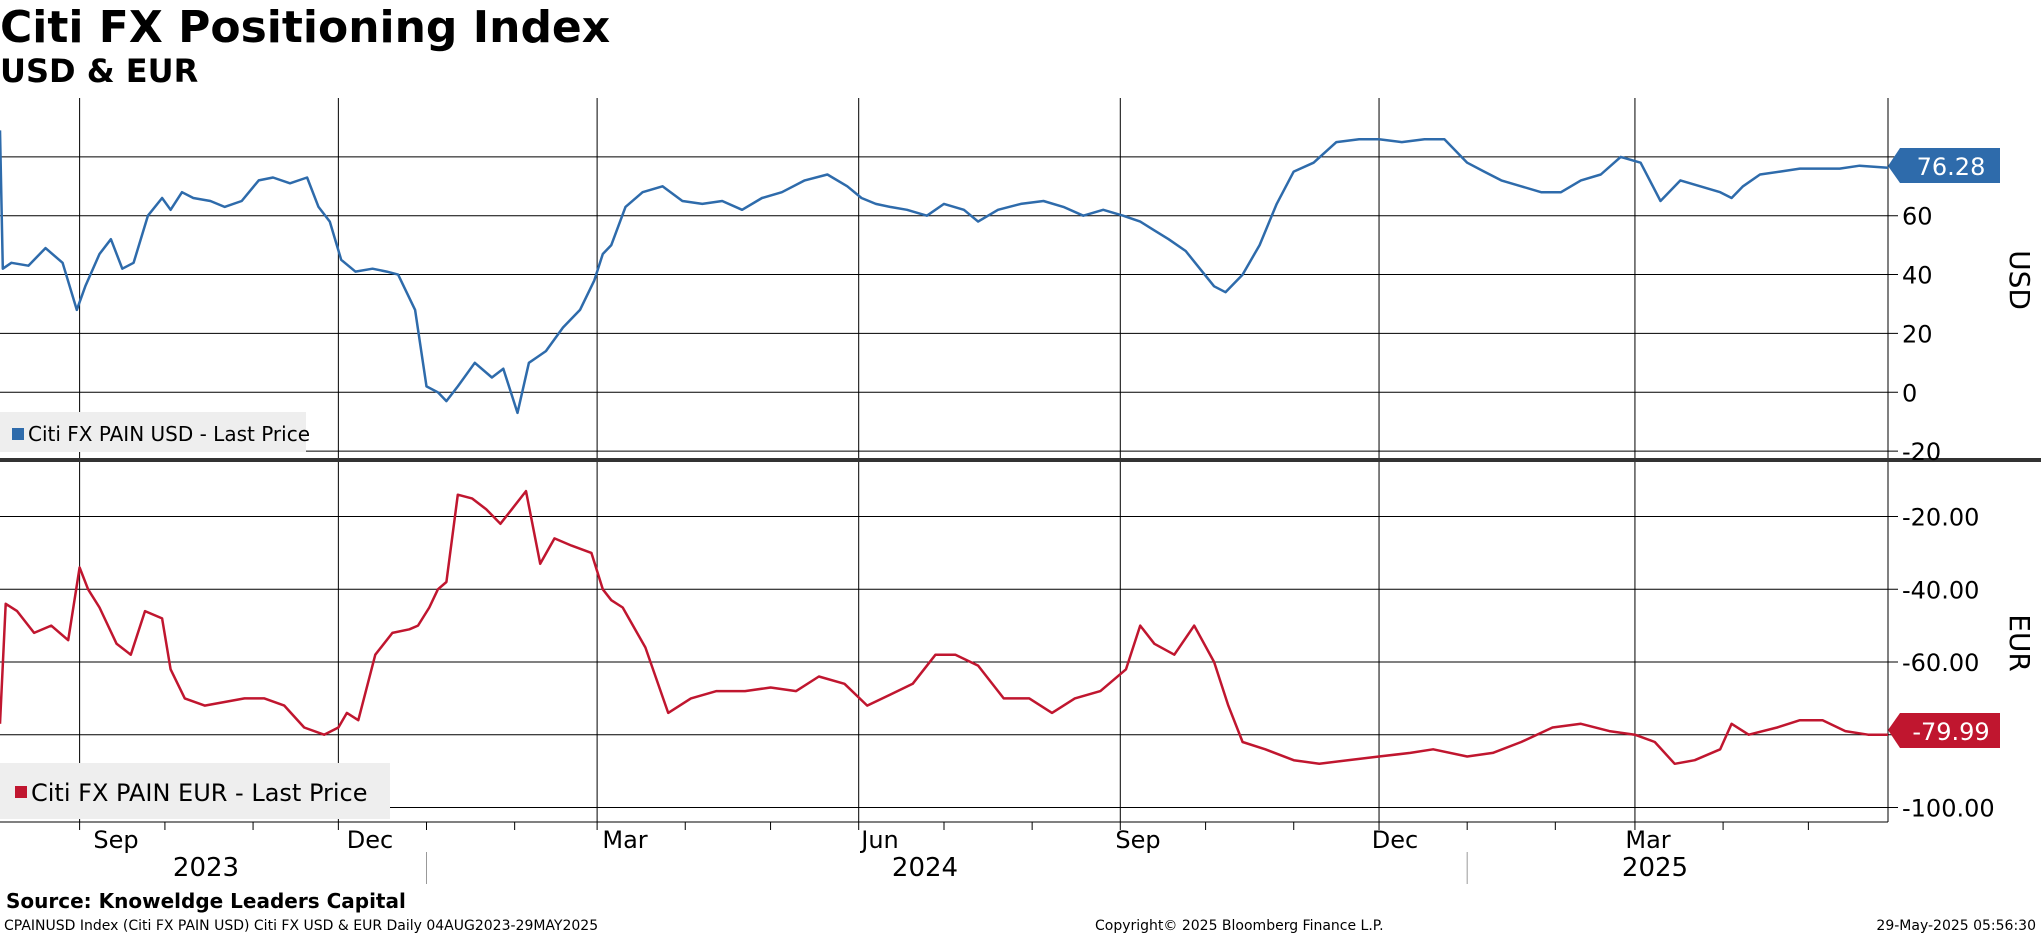 Image resolution: width=2041 pixels, height=936 pixels. Describe the element at coordinates (169, 434) in the screenshot. I see `usd-legend-label: Citi FX PAIN USD - Last Price` at that location.